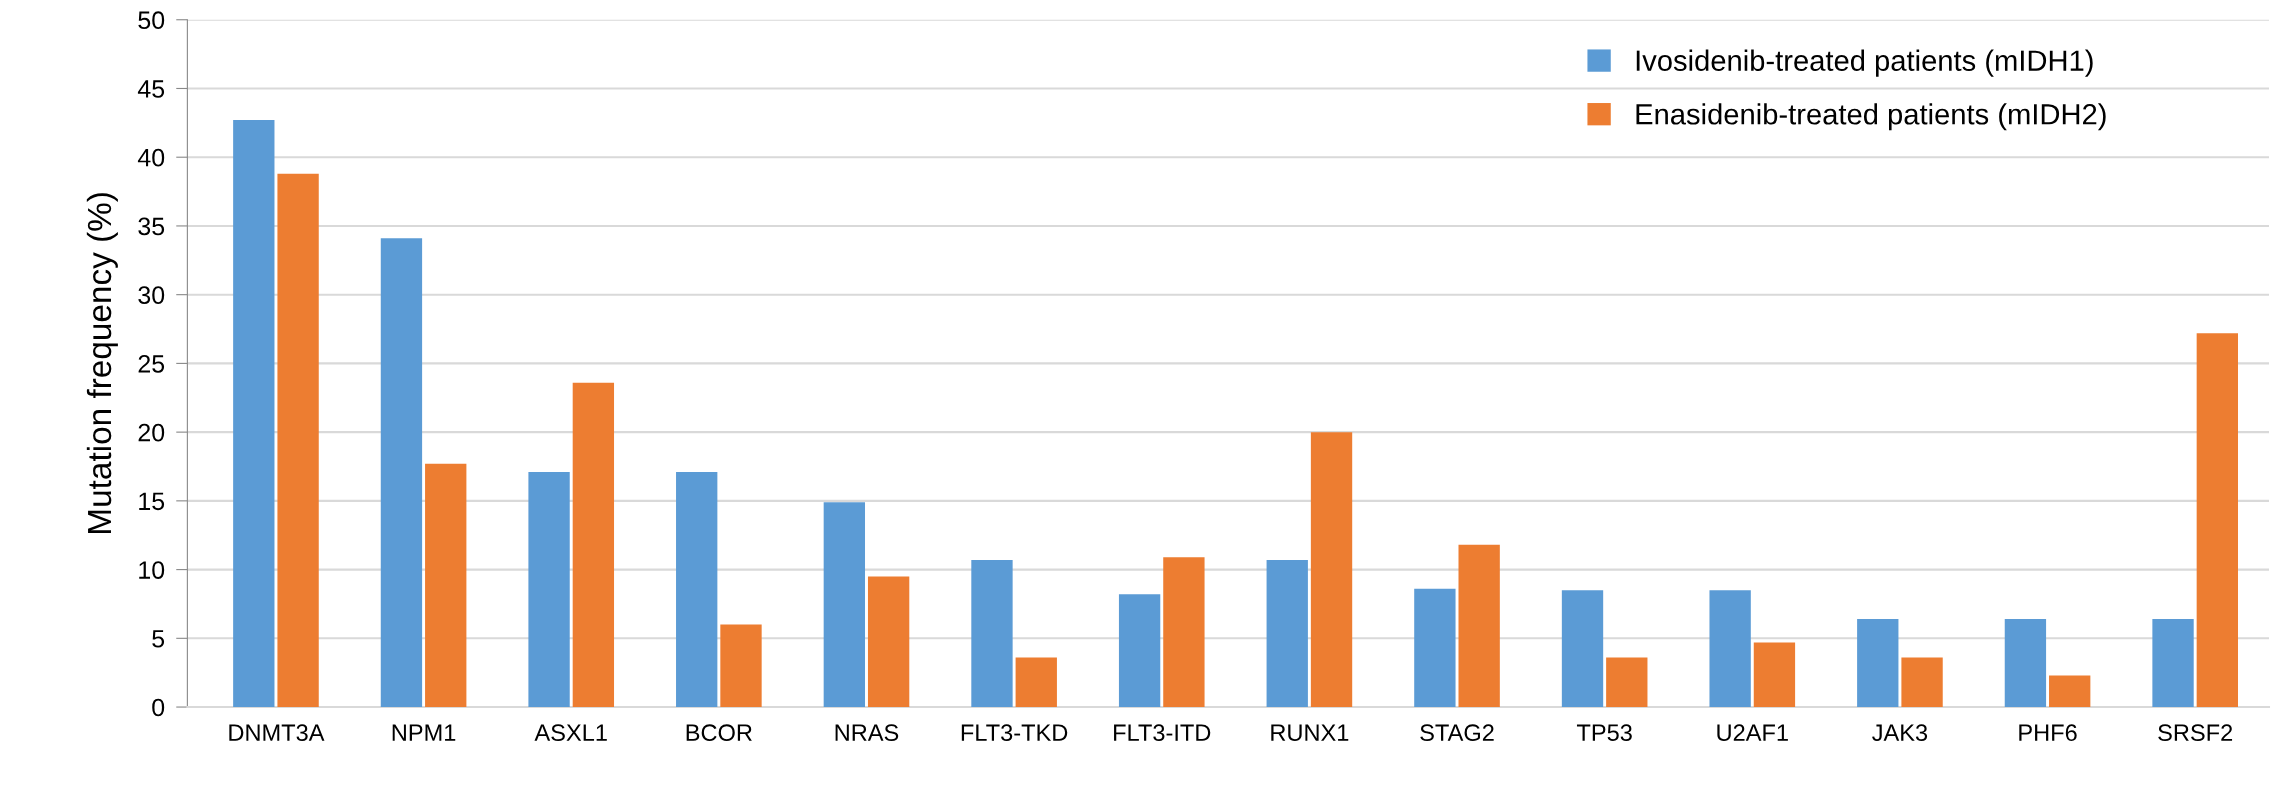 Image resolution: width=2285 pixels, height=790 pixels. Describe the element at coordinates (1604, 733) in the screenshot. I see `x-tick-label: TP53` at that location.